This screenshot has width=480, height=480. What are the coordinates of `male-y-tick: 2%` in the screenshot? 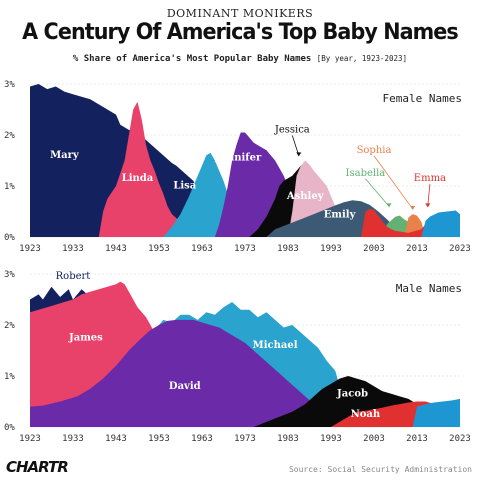 It's located at (9, 326).